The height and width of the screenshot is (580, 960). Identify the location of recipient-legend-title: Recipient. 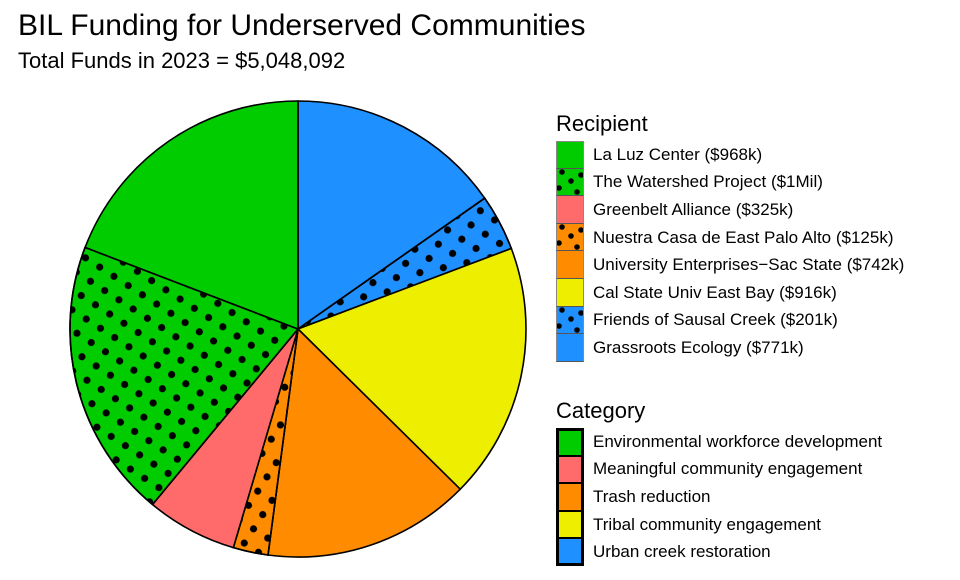
(602, 123).